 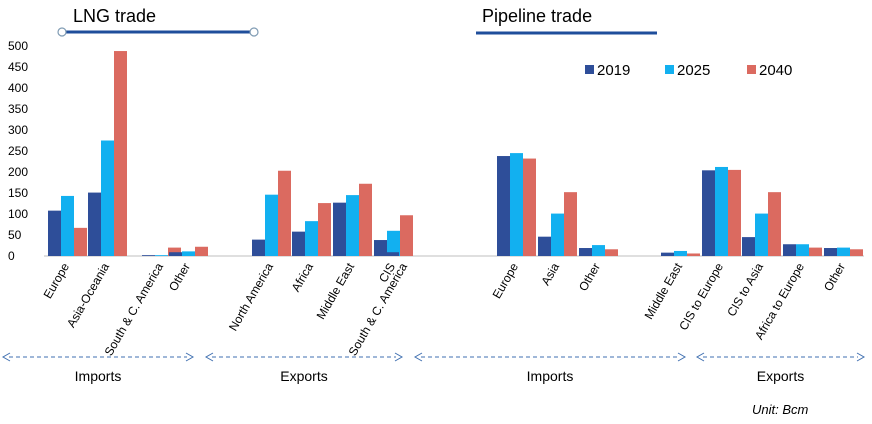 I want to click on underline-handle-left, so click(x=62, y=32).